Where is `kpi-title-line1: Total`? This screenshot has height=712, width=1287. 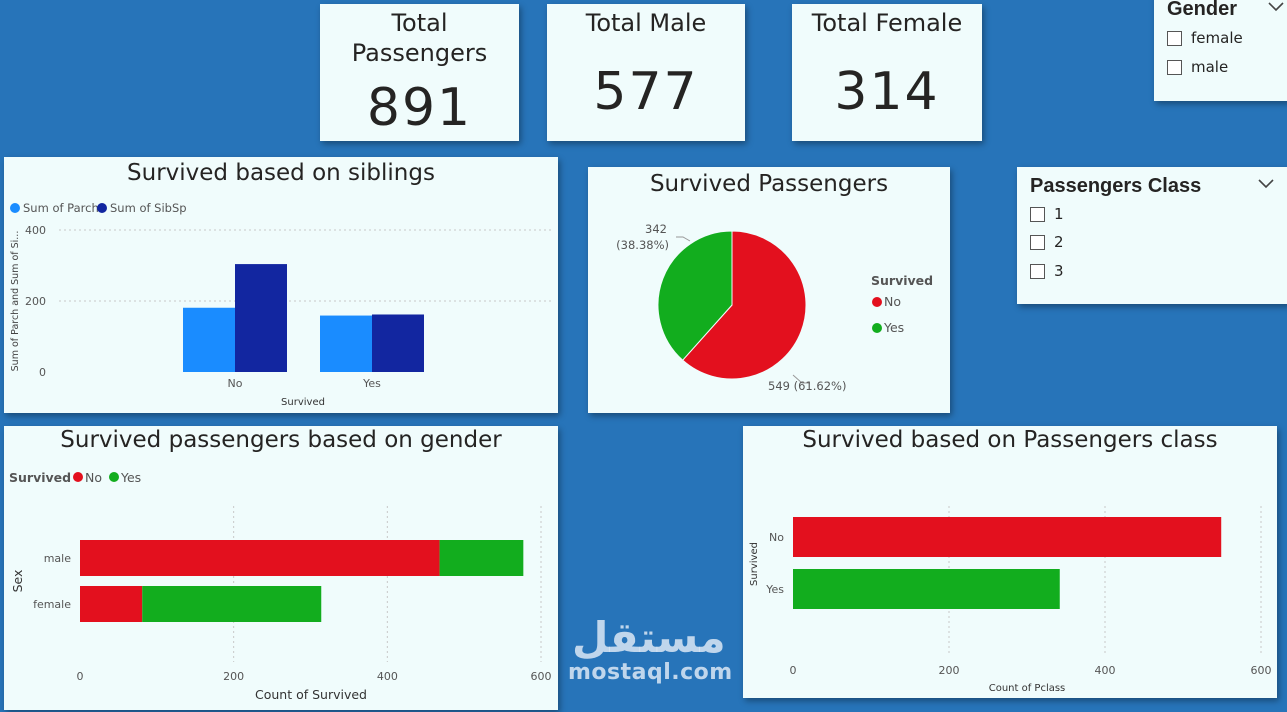
kpi-title-line1: Total is located at coordinates (419, 23).